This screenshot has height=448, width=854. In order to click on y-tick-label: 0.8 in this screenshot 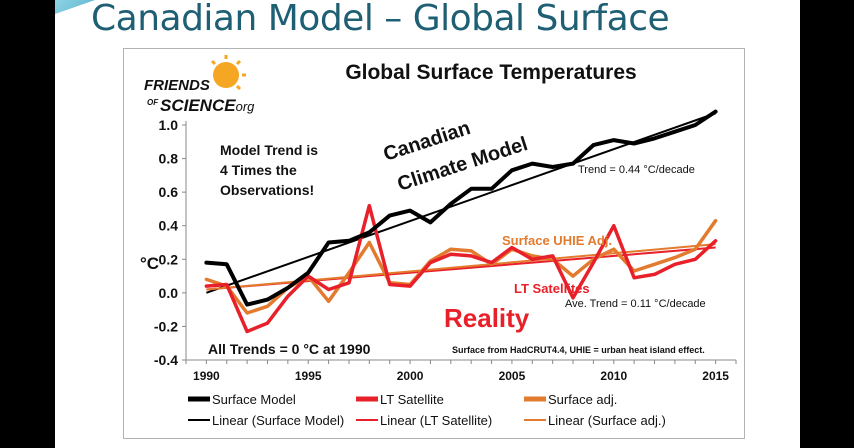, I will do `click(169, 159)`.